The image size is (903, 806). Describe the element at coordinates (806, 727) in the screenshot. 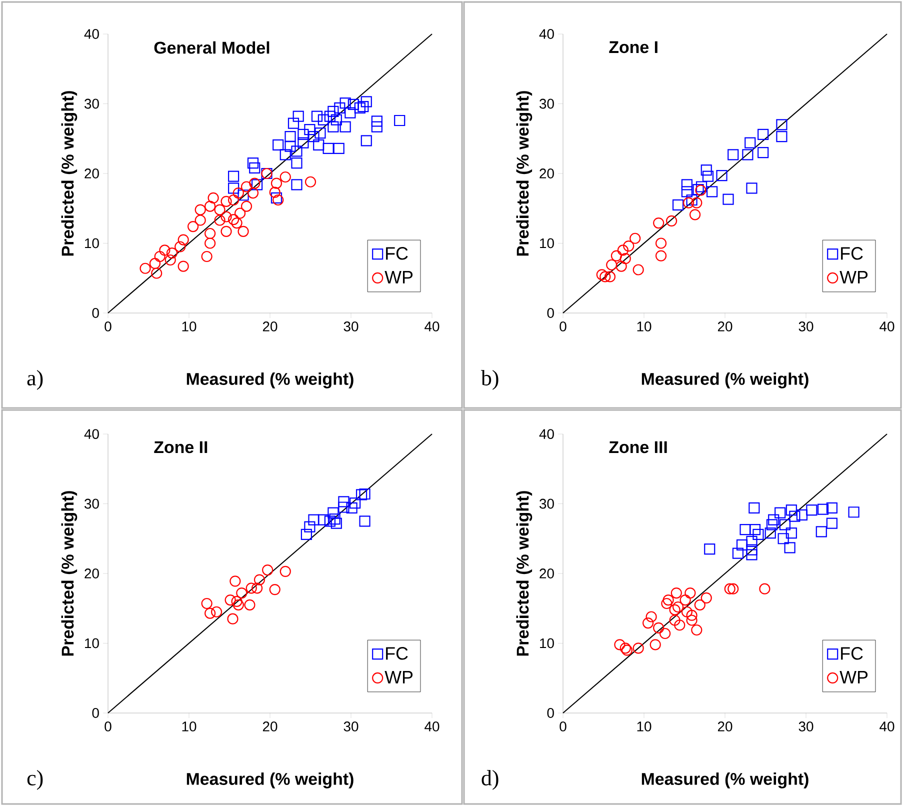

I see `x-tick-label: 30` at that location.